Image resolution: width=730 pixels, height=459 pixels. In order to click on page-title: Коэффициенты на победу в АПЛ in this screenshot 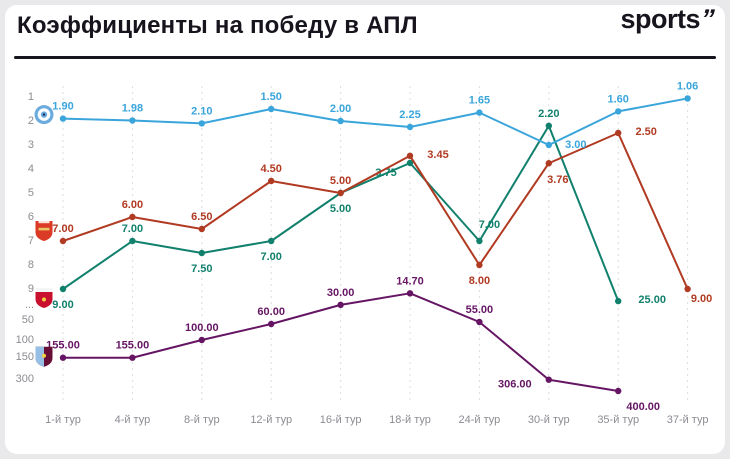, I will do `click(217, 25)`.